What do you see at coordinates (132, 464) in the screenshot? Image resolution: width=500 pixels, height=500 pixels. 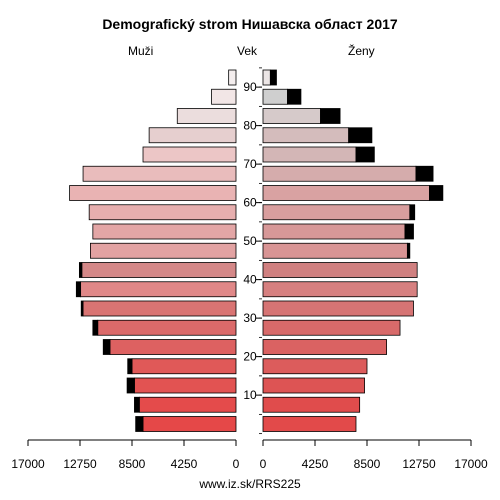 I see `left-x-tick-label: 8500` at bounding box center [132, 464].